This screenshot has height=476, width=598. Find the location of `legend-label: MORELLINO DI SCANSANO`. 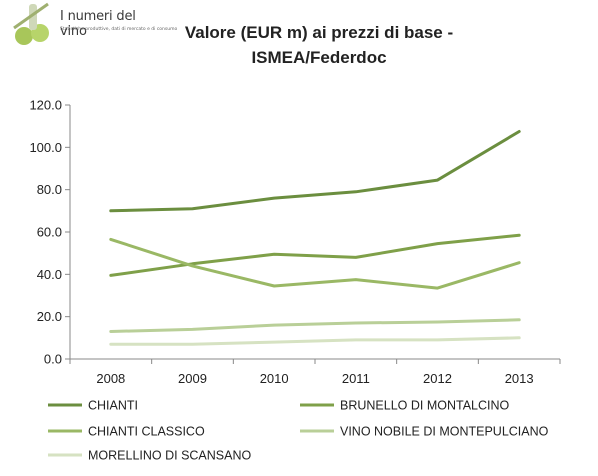

legend-label: MORELLINO DI SCANSANO is located at coordinates (170, 456).